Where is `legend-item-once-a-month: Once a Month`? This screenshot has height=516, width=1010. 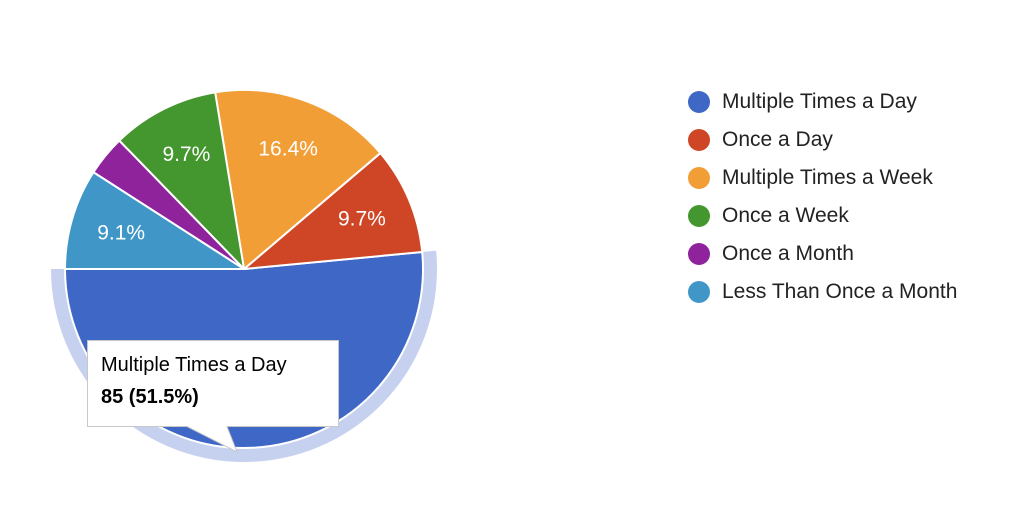
legend-item-once-a-month: Once a Month is located at coordinates (848, 254).